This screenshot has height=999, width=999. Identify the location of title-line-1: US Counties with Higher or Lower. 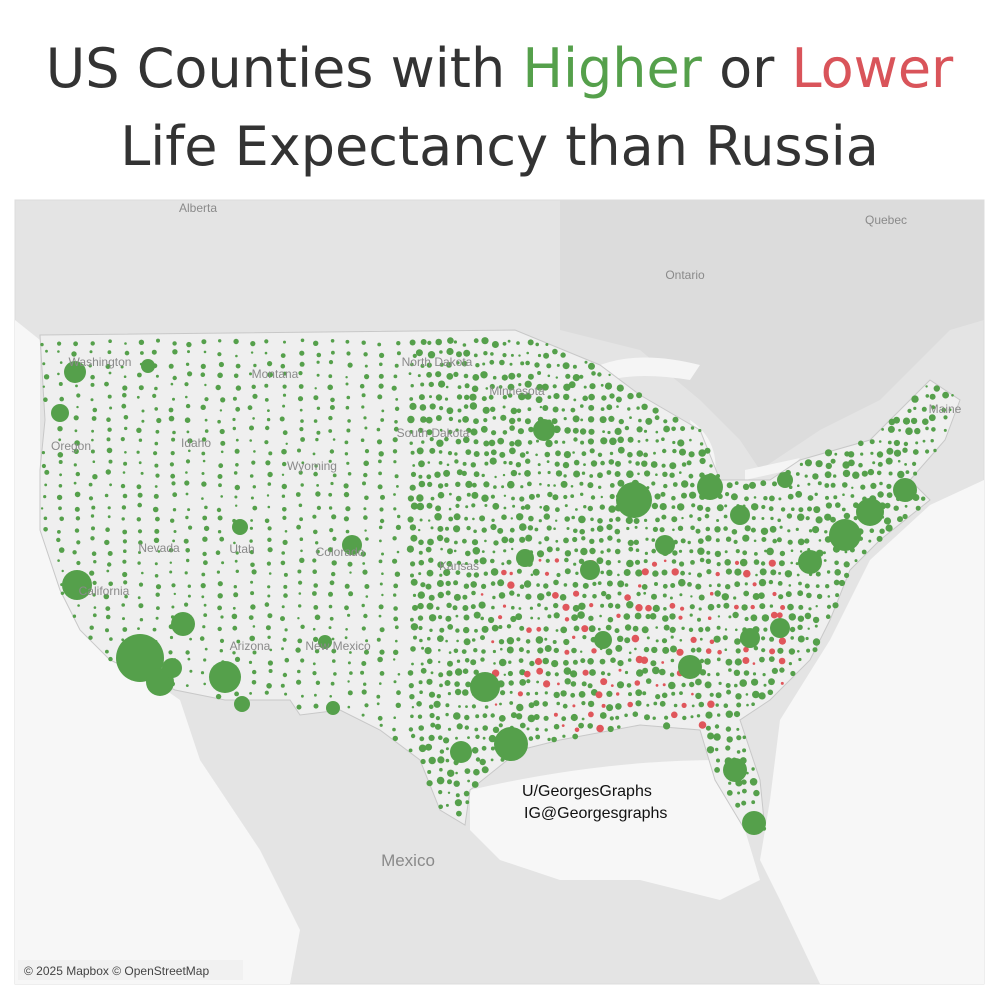
(499, 69).